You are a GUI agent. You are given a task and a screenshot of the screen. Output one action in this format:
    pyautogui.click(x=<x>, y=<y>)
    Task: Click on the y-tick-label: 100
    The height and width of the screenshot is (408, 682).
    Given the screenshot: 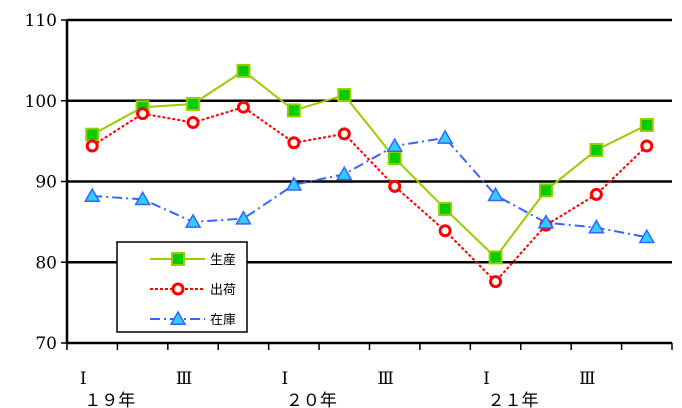 What is the action you would take?
    pyautogui.click(x=41, y=102)
    